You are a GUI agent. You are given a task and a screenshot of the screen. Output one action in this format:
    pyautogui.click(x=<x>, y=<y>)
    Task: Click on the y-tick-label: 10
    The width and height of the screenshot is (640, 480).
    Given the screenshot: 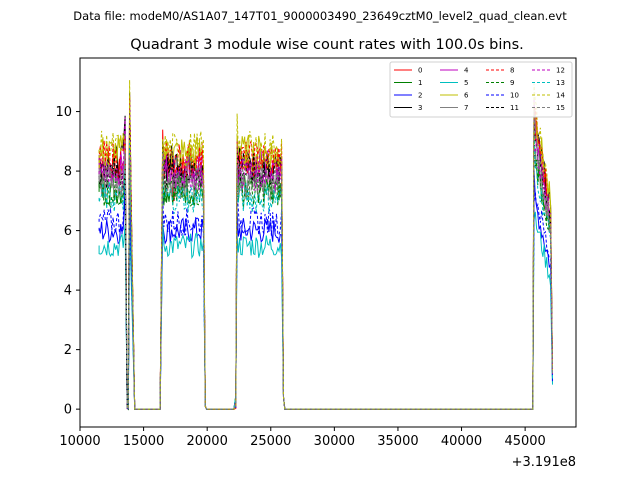 What is the action you would take?
    pyautogui.click(x=63, y=112)
    